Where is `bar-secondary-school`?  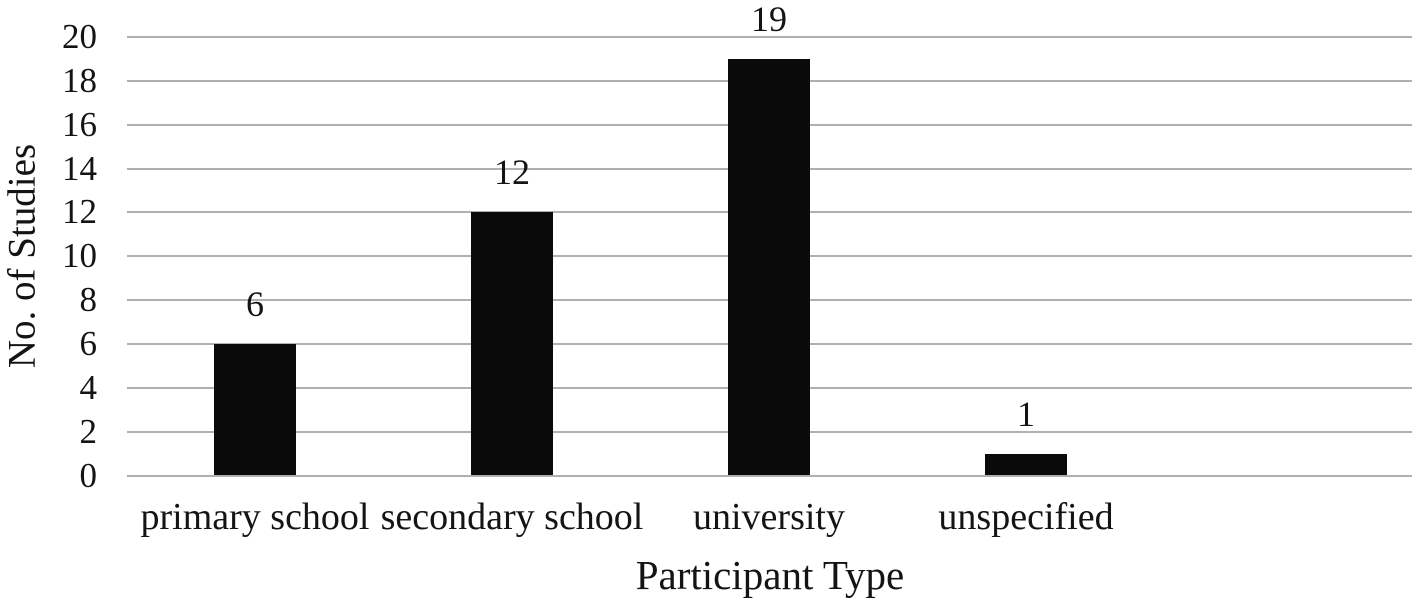 bar-secondary-school is located at coordinates (512, 344).